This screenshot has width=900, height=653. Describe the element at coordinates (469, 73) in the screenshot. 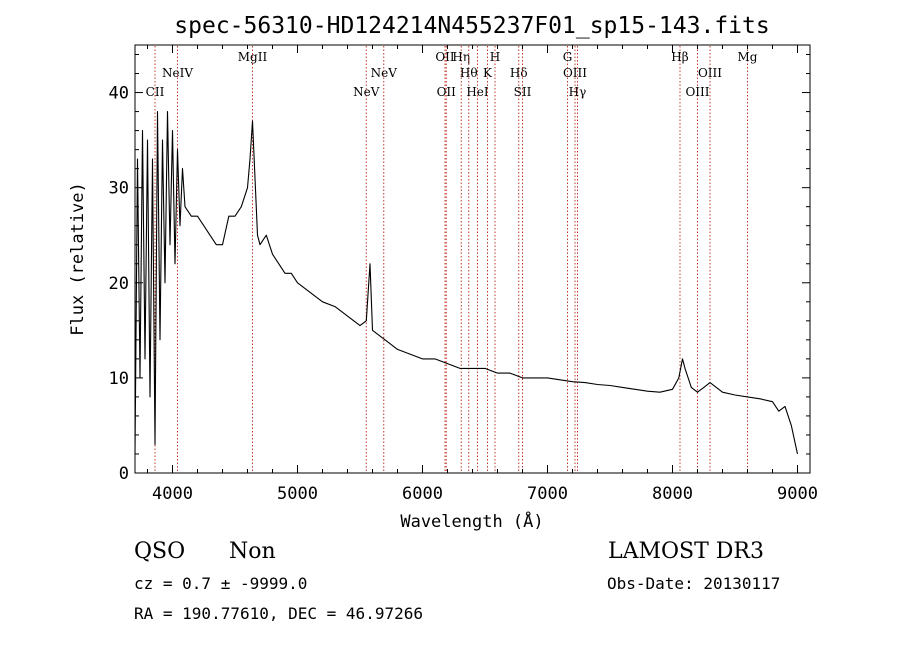

I see `line-label: Hθ` at that location.